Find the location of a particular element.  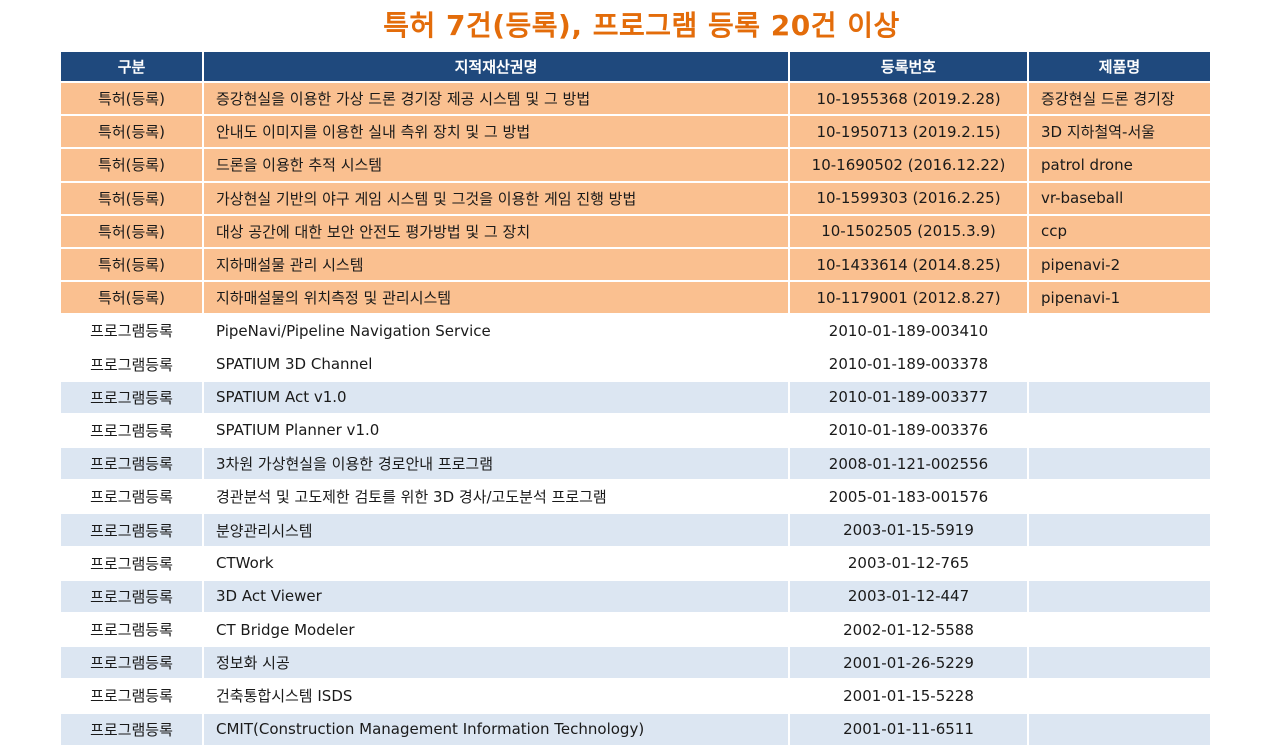

cell-product-name: patrol drone is located at coordinates (1119, 164).